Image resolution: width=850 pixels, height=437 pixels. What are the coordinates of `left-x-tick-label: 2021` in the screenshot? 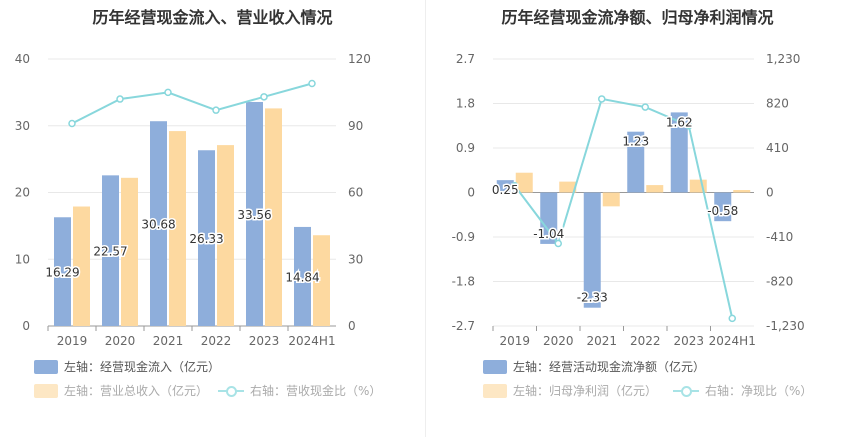 It's located at (168, 341).